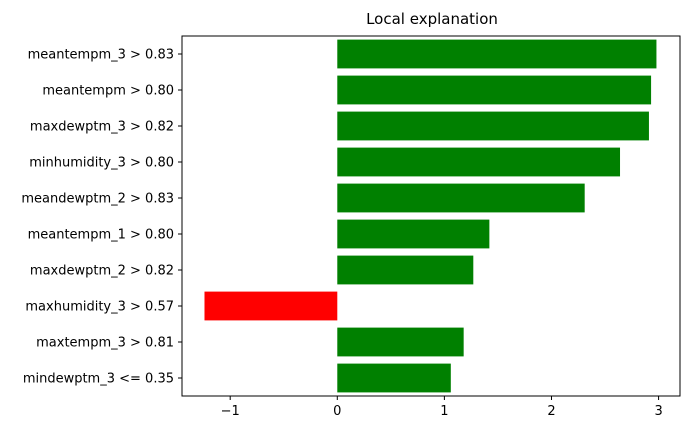  I want to click on y-tick-label: mindewptm_3 <= 0.35, so click(98, 379).